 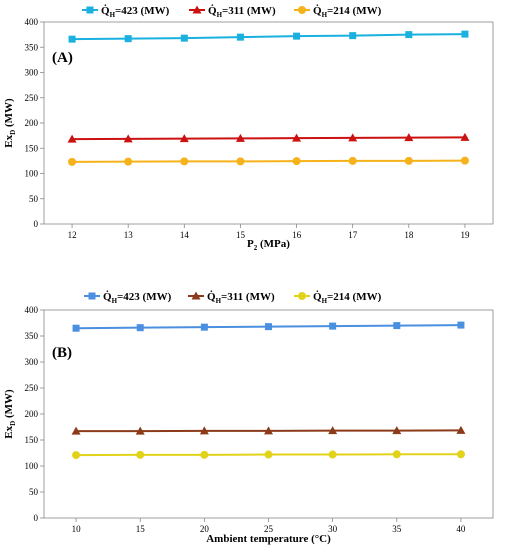 What do you see at coordinates (269, 529) in the screenshot?
I see `x-tick-label: 25` at bounding box center [269, 529].